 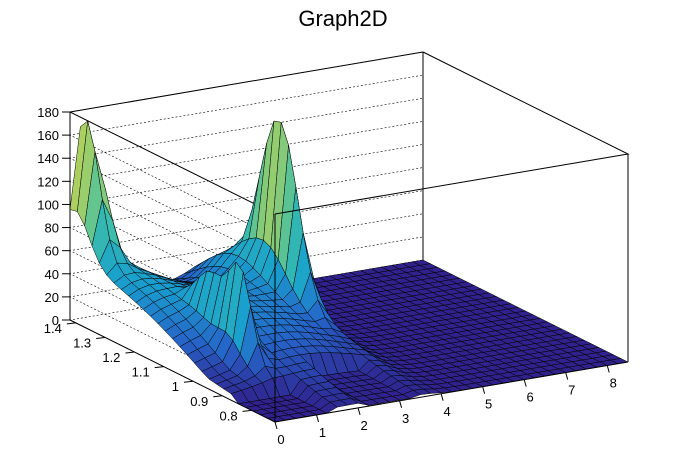 What do you see at coordinates (175, 386) in the screenshot?
I see `y-tick-label: 1` at bounding box center [175, 386].